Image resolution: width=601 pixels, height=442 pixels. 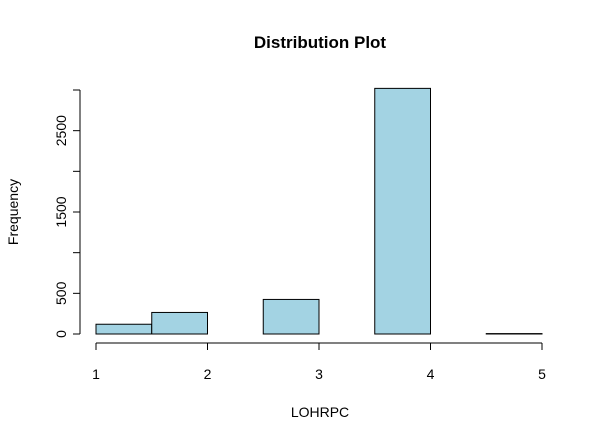 What do you see at coordinates (320, 412) in the screenshot?
I see `x-axis-label: LOHRPC` at bounding box center [320, 412].